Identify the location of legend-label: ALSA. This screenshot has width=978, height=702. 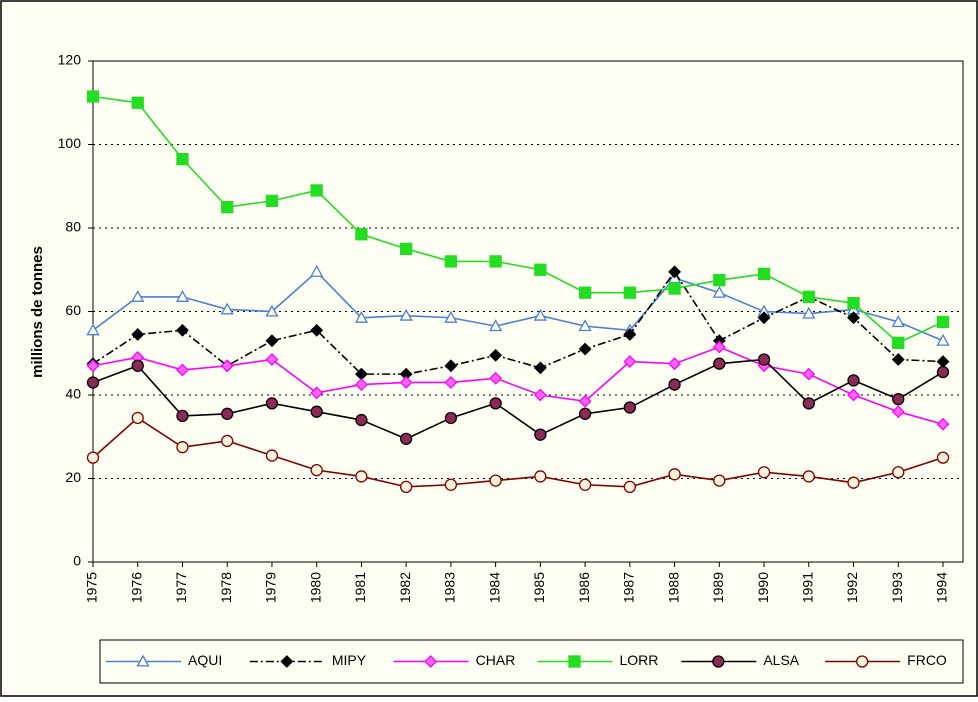
(781, 660).